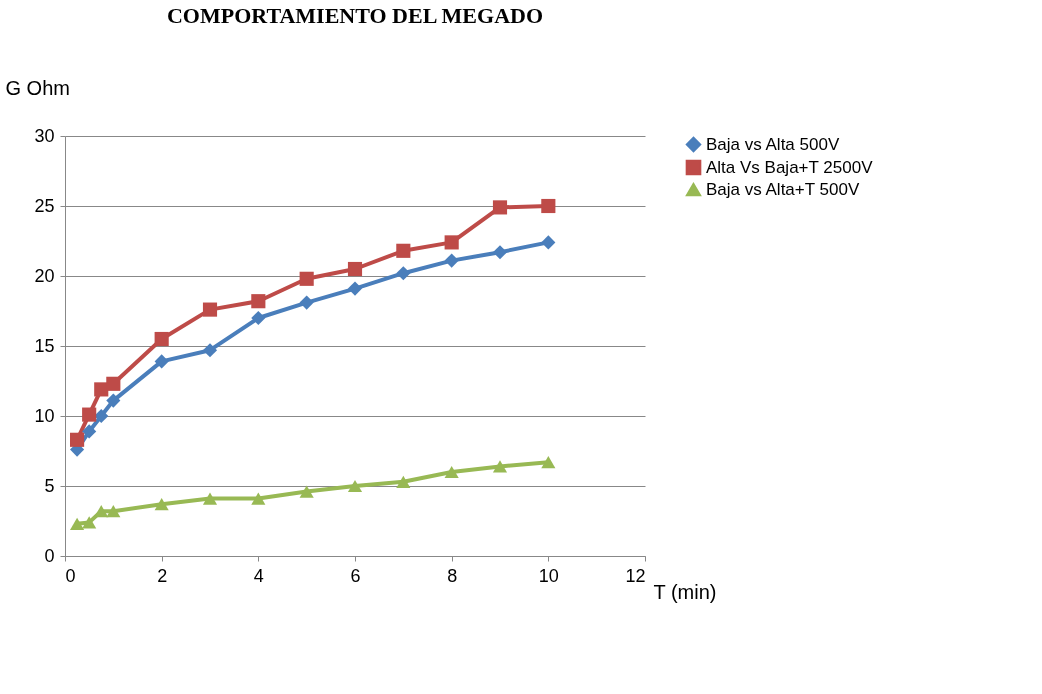 This screenshot has width=1042, height=694. I want to click on y-axis-title: G Ohm, so click(37, 87).